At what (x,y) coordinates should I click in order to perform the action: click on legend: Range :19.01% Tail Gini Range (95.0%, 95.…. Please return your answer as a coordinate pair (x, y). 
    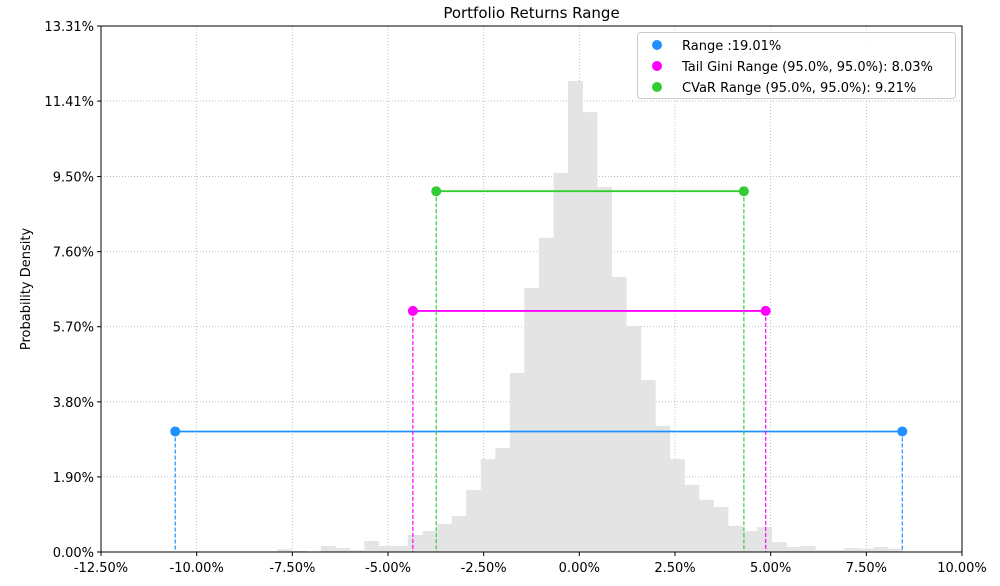
    Looking at the image, I should click on (796, 65).